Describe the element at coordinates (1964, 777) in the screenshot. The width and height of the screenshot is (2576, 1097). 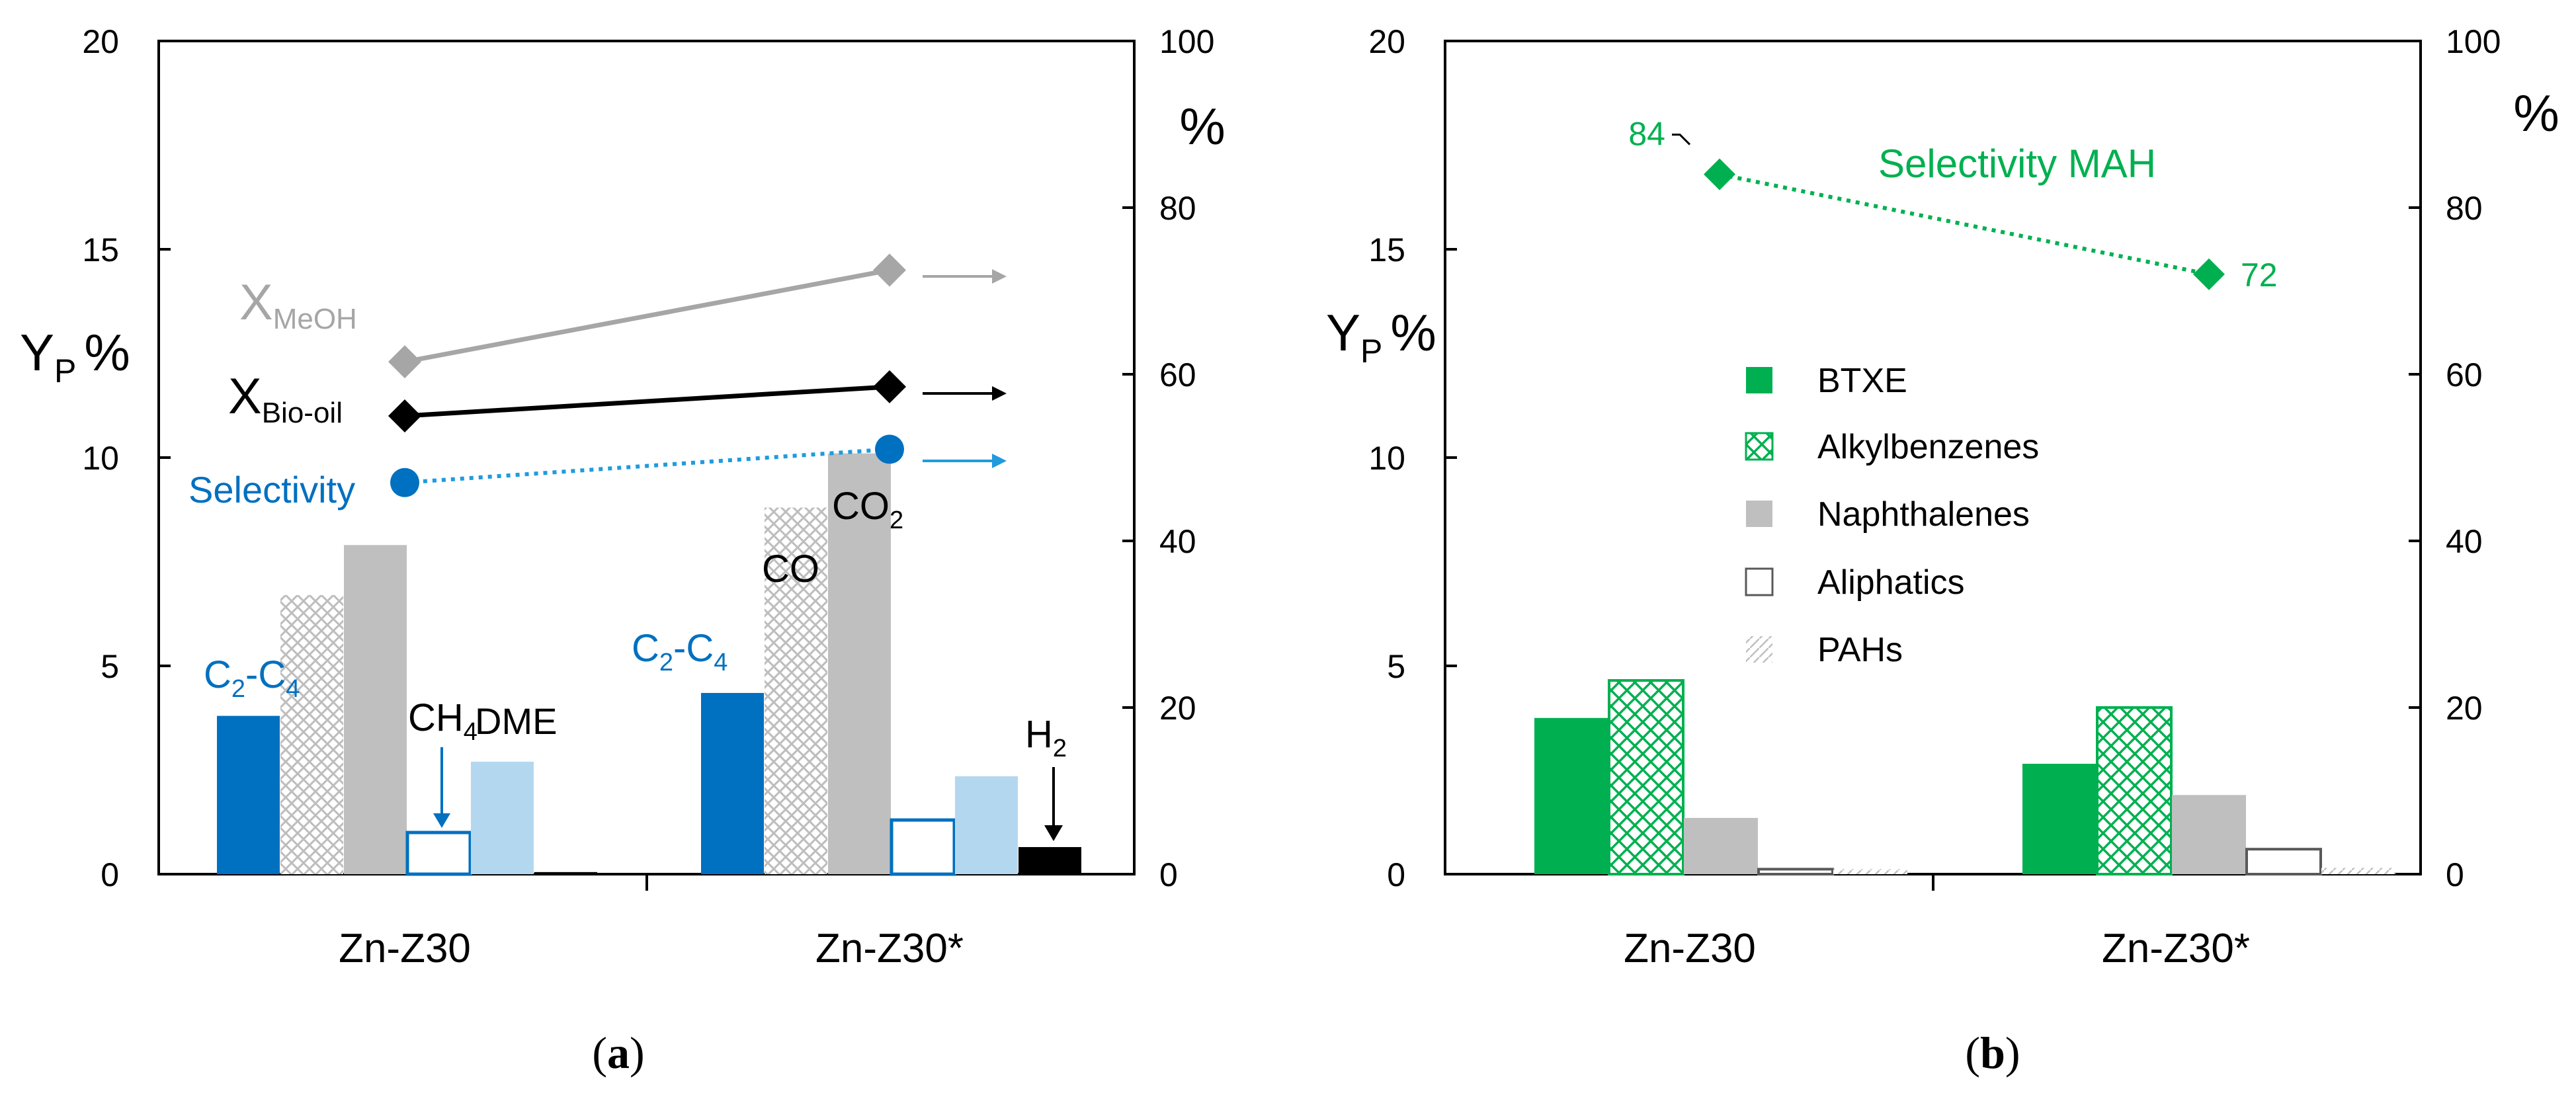
I see `chart-b-bars` at that location.